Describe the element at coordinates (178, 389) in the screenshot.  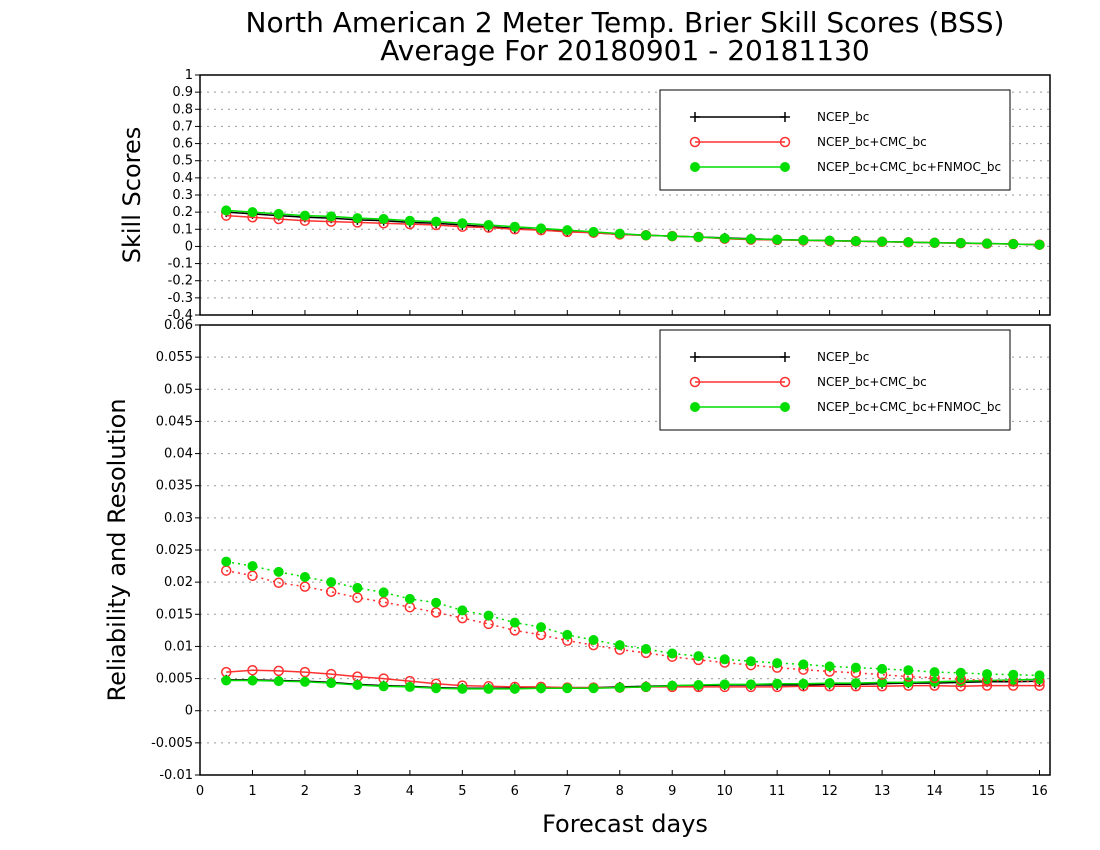
I see `y-tick-label: 0.05` at that location.